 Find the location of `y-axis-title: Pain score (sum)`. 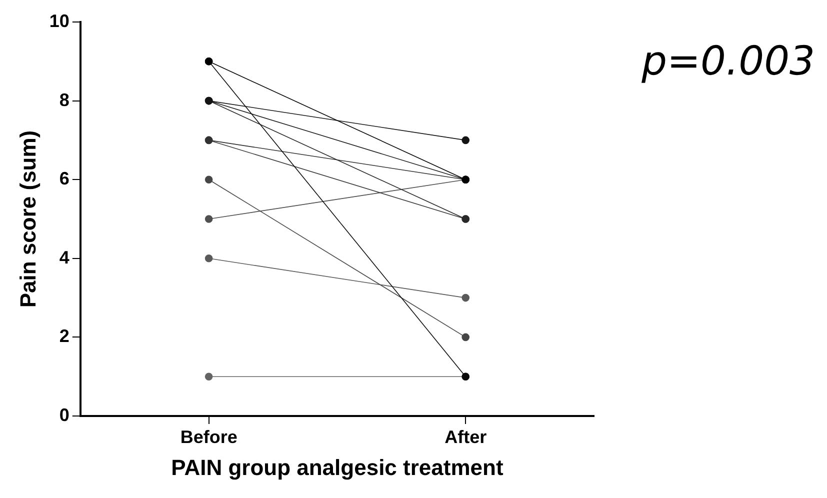

y-axis-title: Pain score (sum) is located at coordinates (27, 219).